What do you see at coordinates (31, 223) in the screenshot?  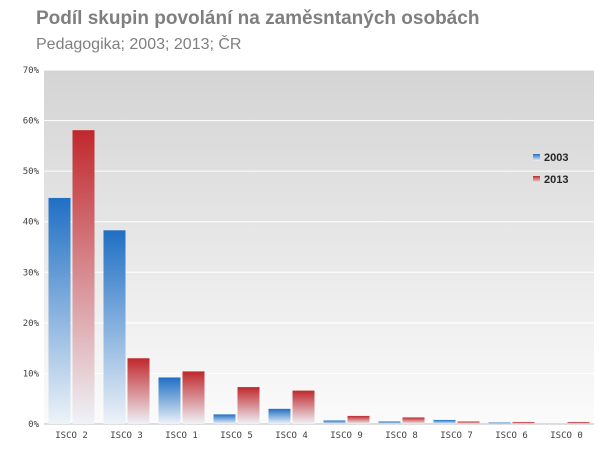 I see `y-tick-label: 40%` at bounding box center [31, 223].